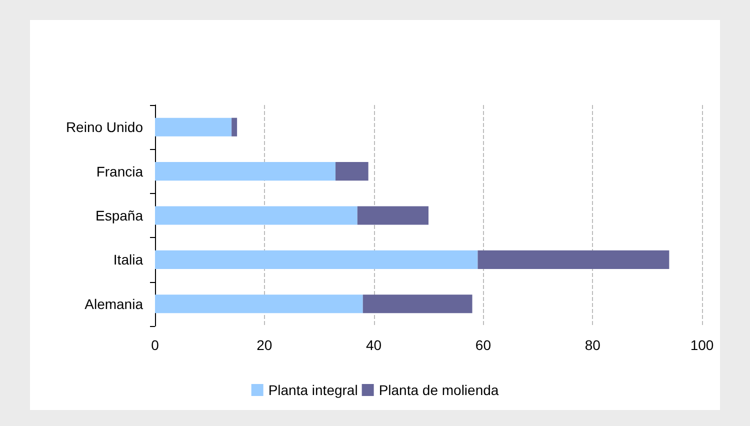 The height and width of the screenshot is (426, 750). I want to click on x-tick-label: 100, so click(702, 345).